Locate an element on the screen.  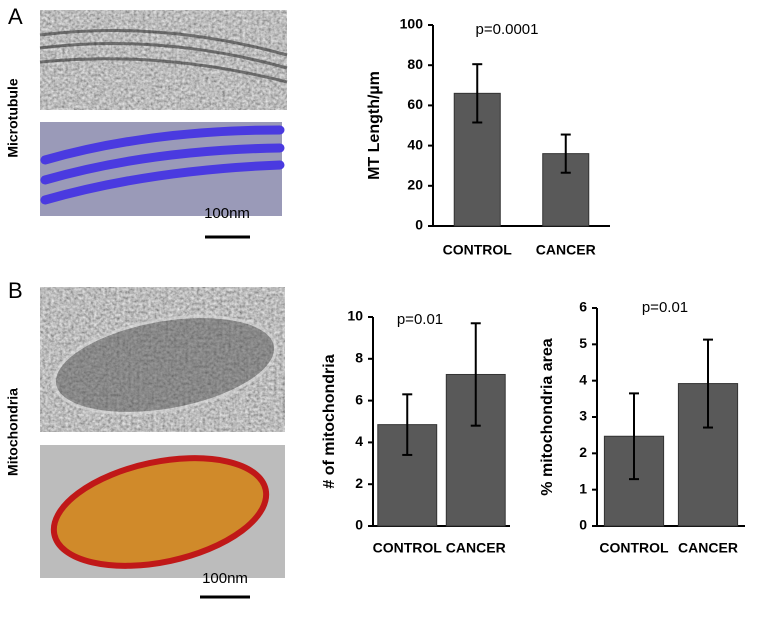
y-tick-label: 20 is located at coordinates (415, 185).